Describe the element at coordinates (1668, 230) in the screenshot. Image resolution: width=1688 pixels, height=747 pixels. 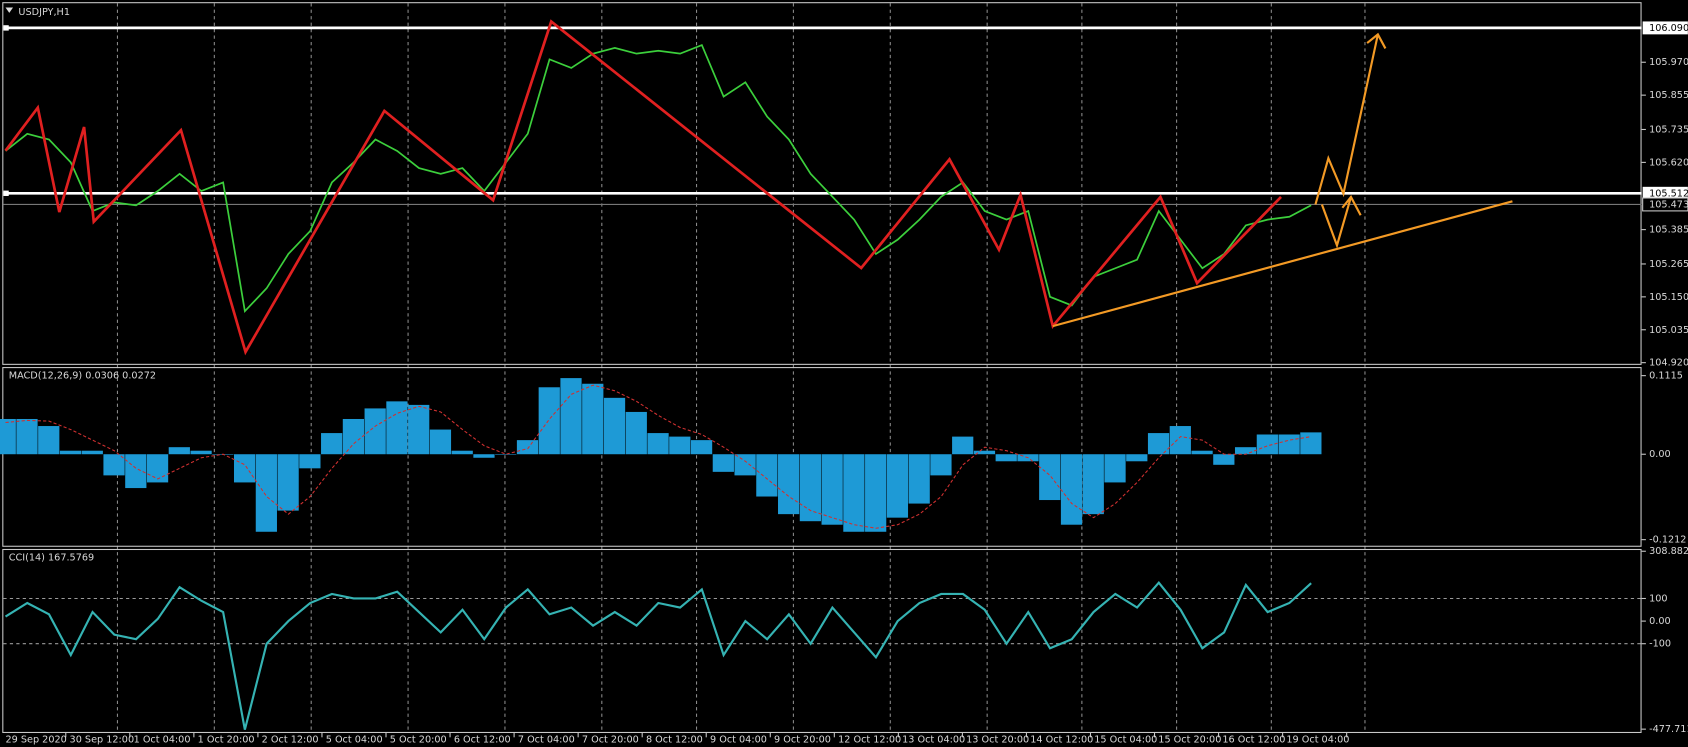
I see `y-tick-label: 105.385` at that location.